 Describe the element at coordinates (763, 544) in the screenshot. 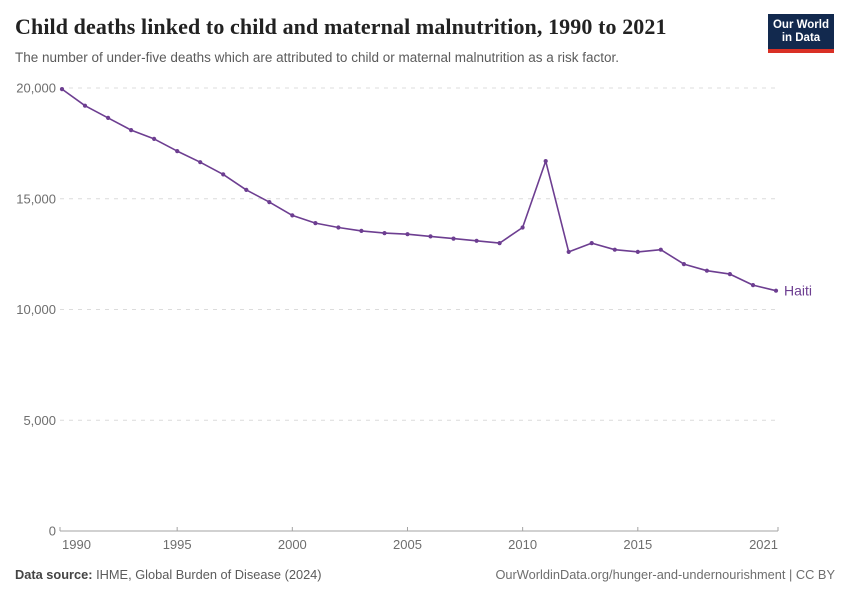

I see `x-axis-label: 2021` at that location.